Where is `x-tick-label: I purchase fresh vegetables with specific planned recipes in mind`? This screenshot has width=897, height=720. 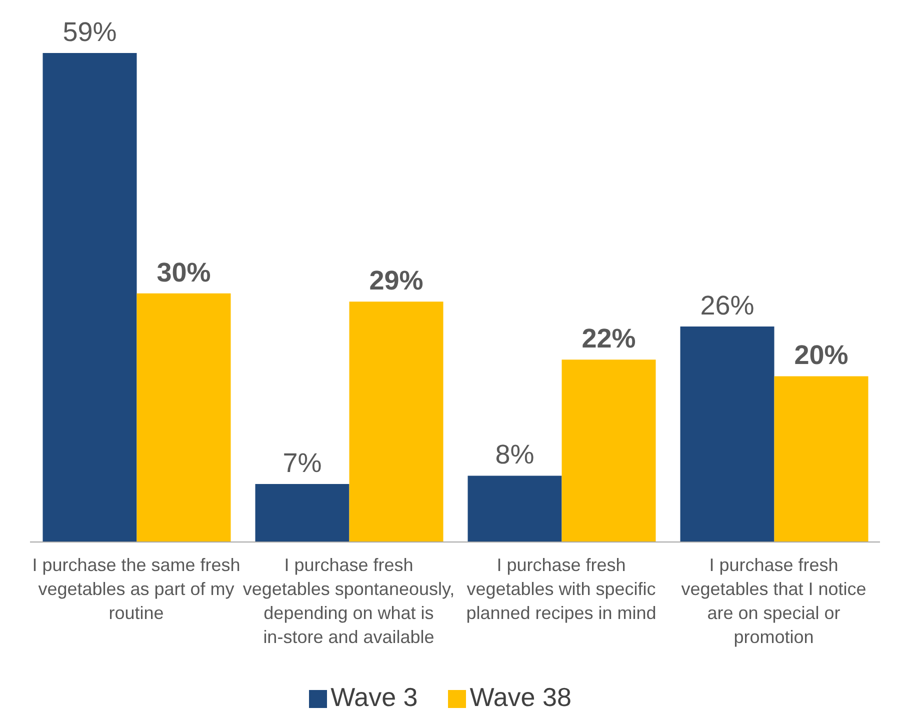
x-tick-label: I purchase fresh vegetables with specific planned recipes in mind is located at coordinates (561, 588).